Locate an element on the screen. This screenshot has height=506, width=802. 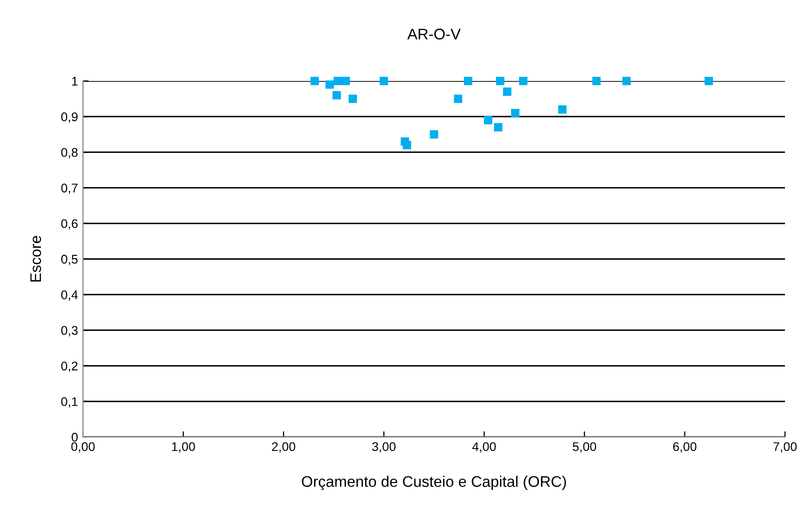
y-axis-title: Escore is located at coordinates (36, 259).